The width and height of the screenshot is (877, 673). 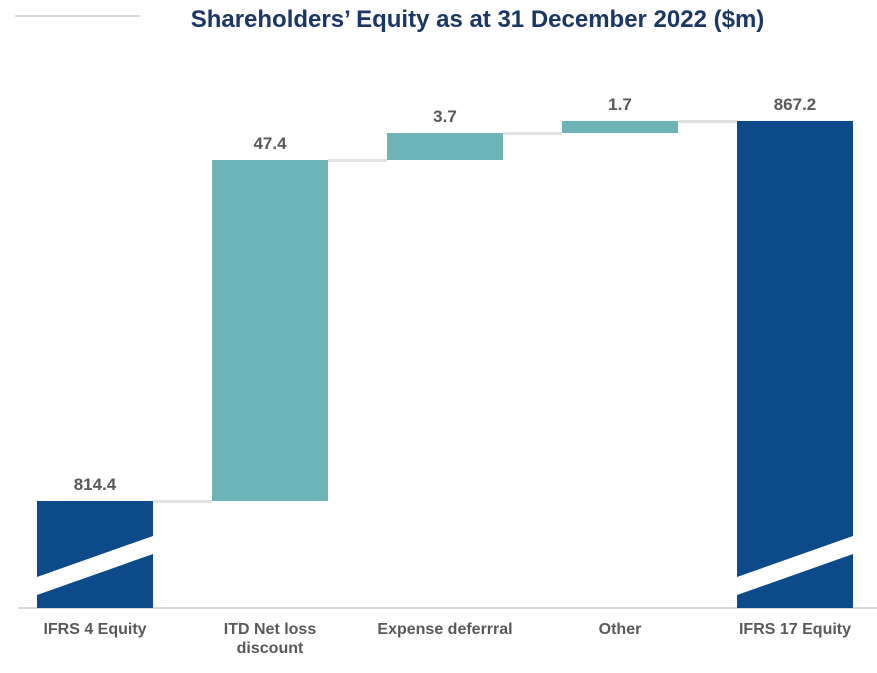 What do you see at coordinates (795, 105) in the screenshot?
I see `value-label-ifrs-17-equity: 867.2` at bounding box center [795, 105].